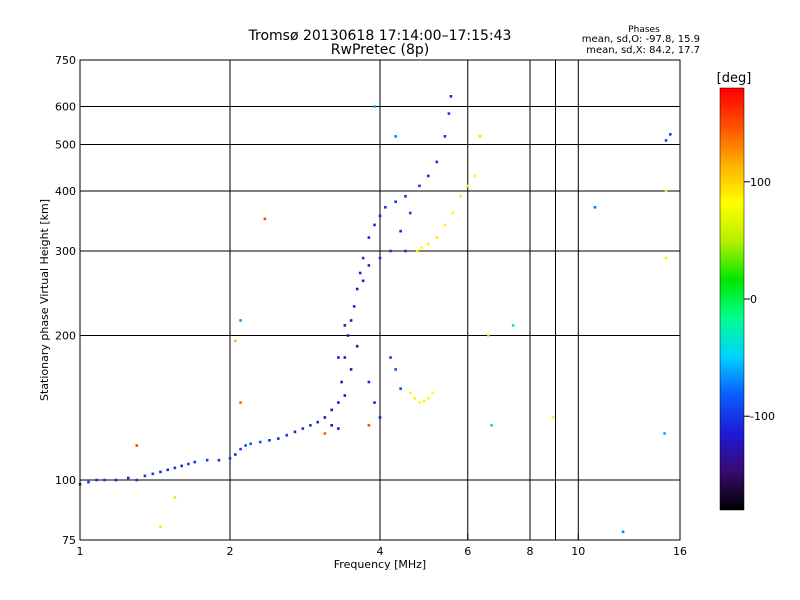 The height and width of the screenshot is (600, 800). I want to click on y-axis: 75 100 200 300 400 500 600 750, so click(70, 300).